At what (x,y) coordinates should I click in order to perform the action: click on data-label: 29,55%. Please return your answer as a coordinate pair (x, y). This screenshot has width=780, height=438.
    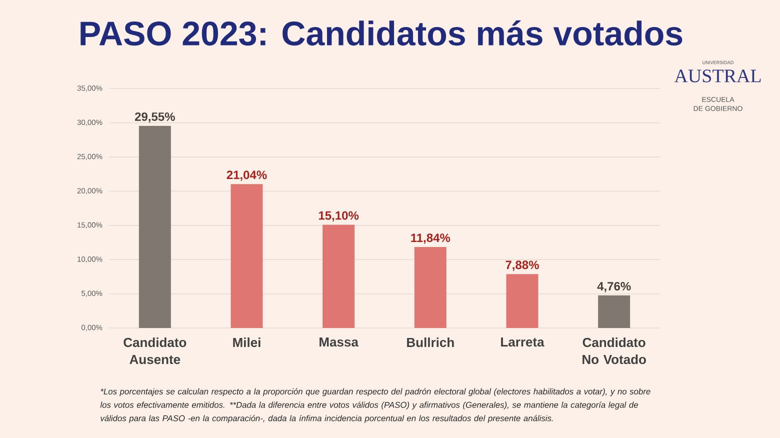
    Looking at the image, I should click on (154, 117).